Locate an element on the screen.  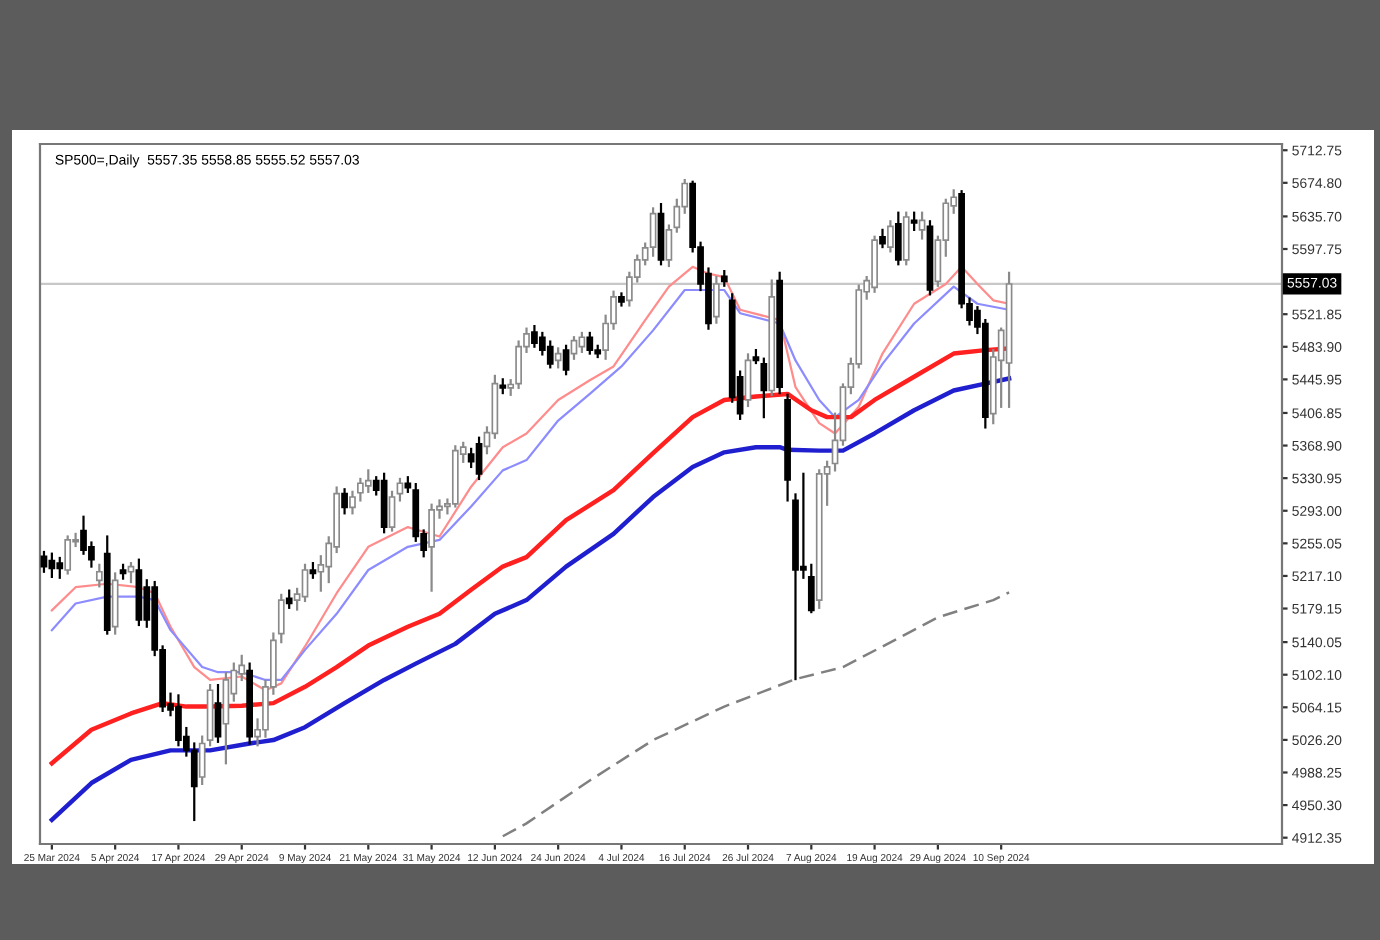
line-series is located at coordinates (756, 714).